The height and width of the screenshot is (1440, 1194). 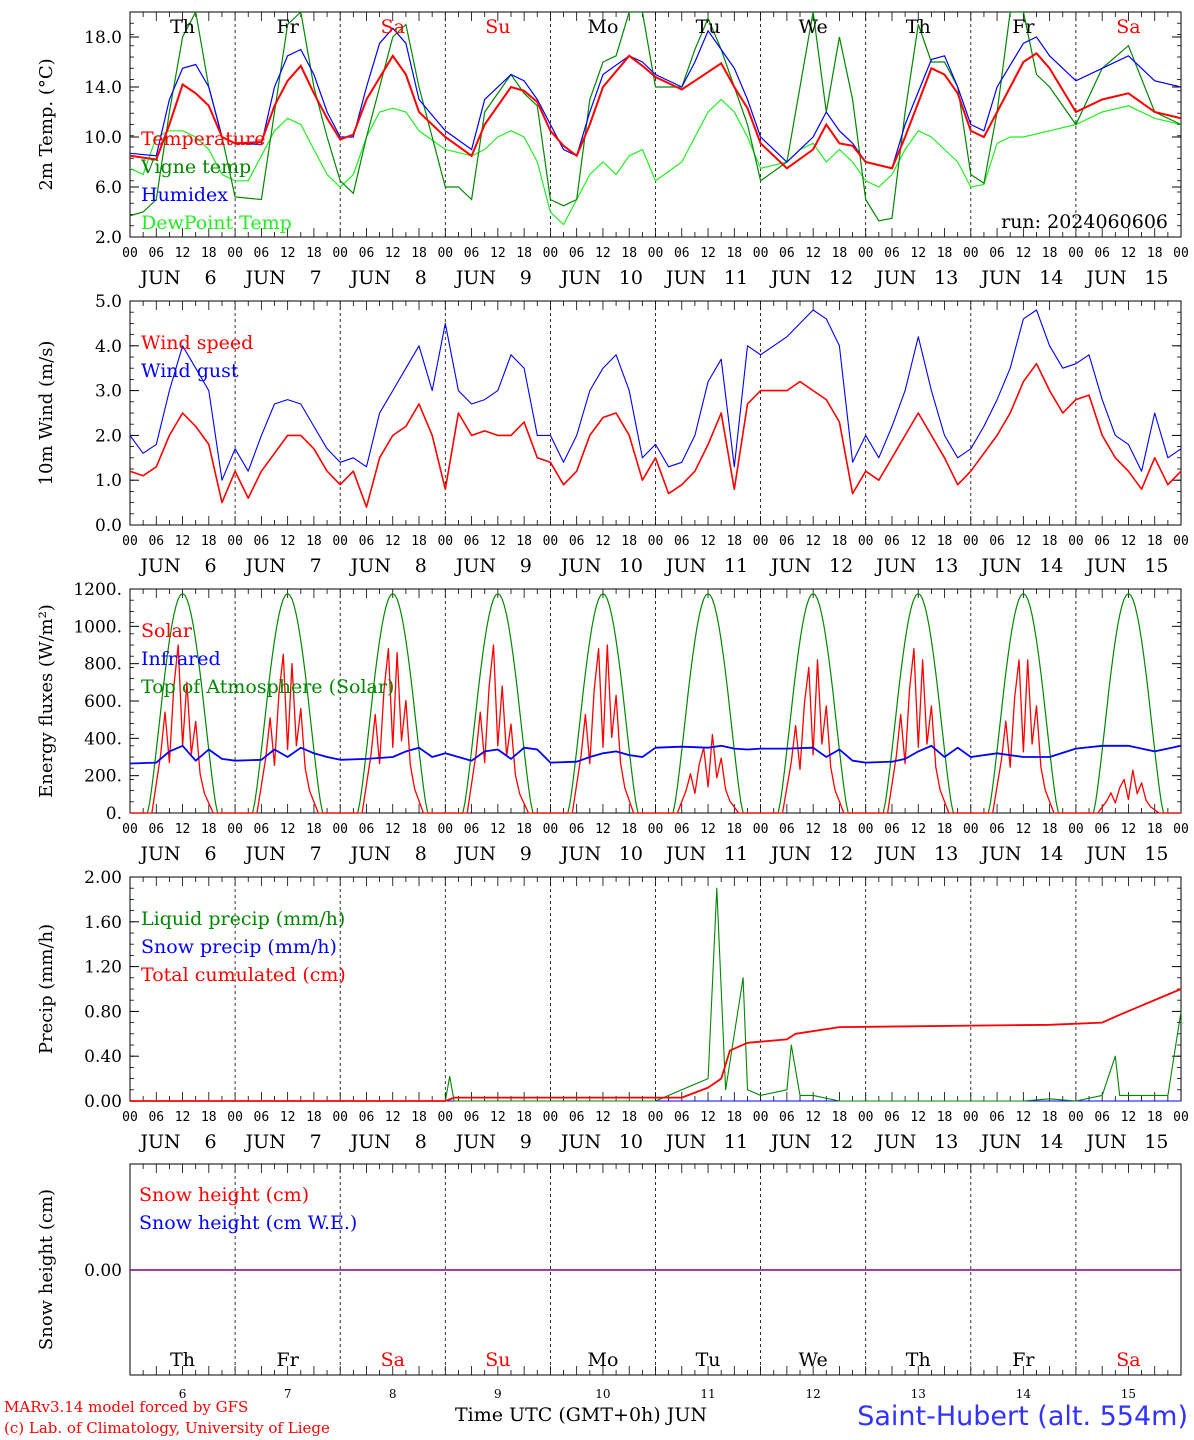 What do you see at coordinates (581, 1415) in the screenshot?
I see `time-axis-label: Time UTC (GMT+0h) JUN` at bounding box center [581, 1415].